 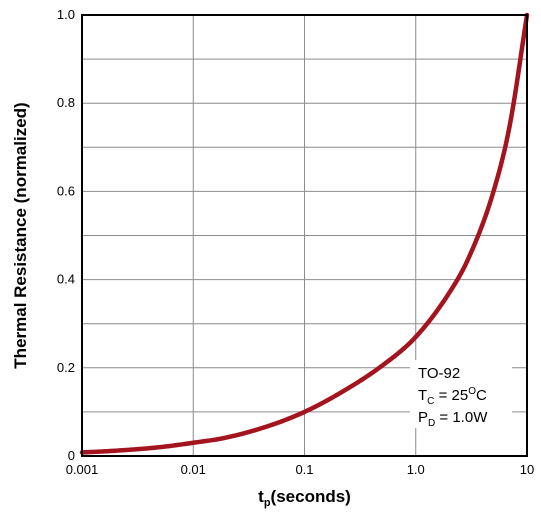 I want to click on annotation-box: TO-92 TC = 25OC PD = 1.0W, so click(x=461, y=394).